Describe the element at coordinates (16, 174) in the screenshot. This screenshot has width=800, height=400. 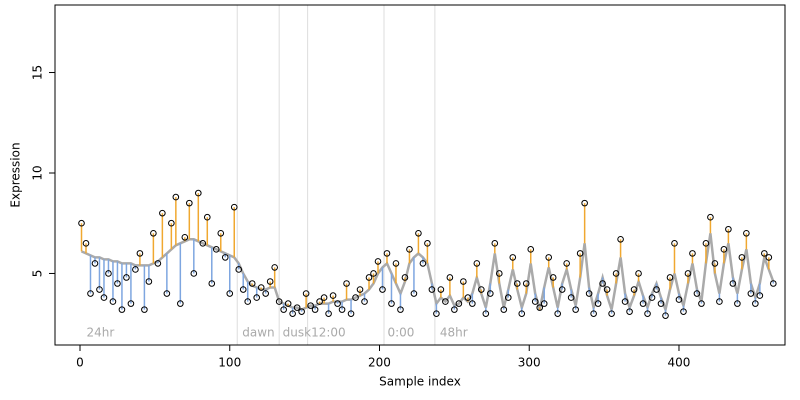
I see `y-axis-label: Expression` at that location.